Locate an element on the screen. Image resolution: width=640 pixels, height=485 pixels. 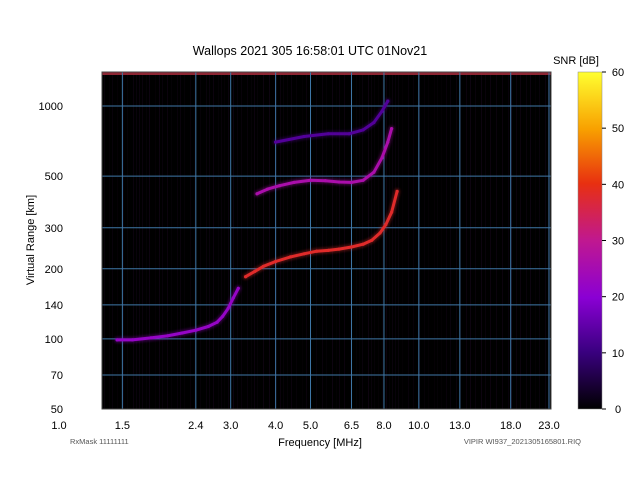
y-axis-label: Virtual Range [km] is located at coordinates (31, 240).